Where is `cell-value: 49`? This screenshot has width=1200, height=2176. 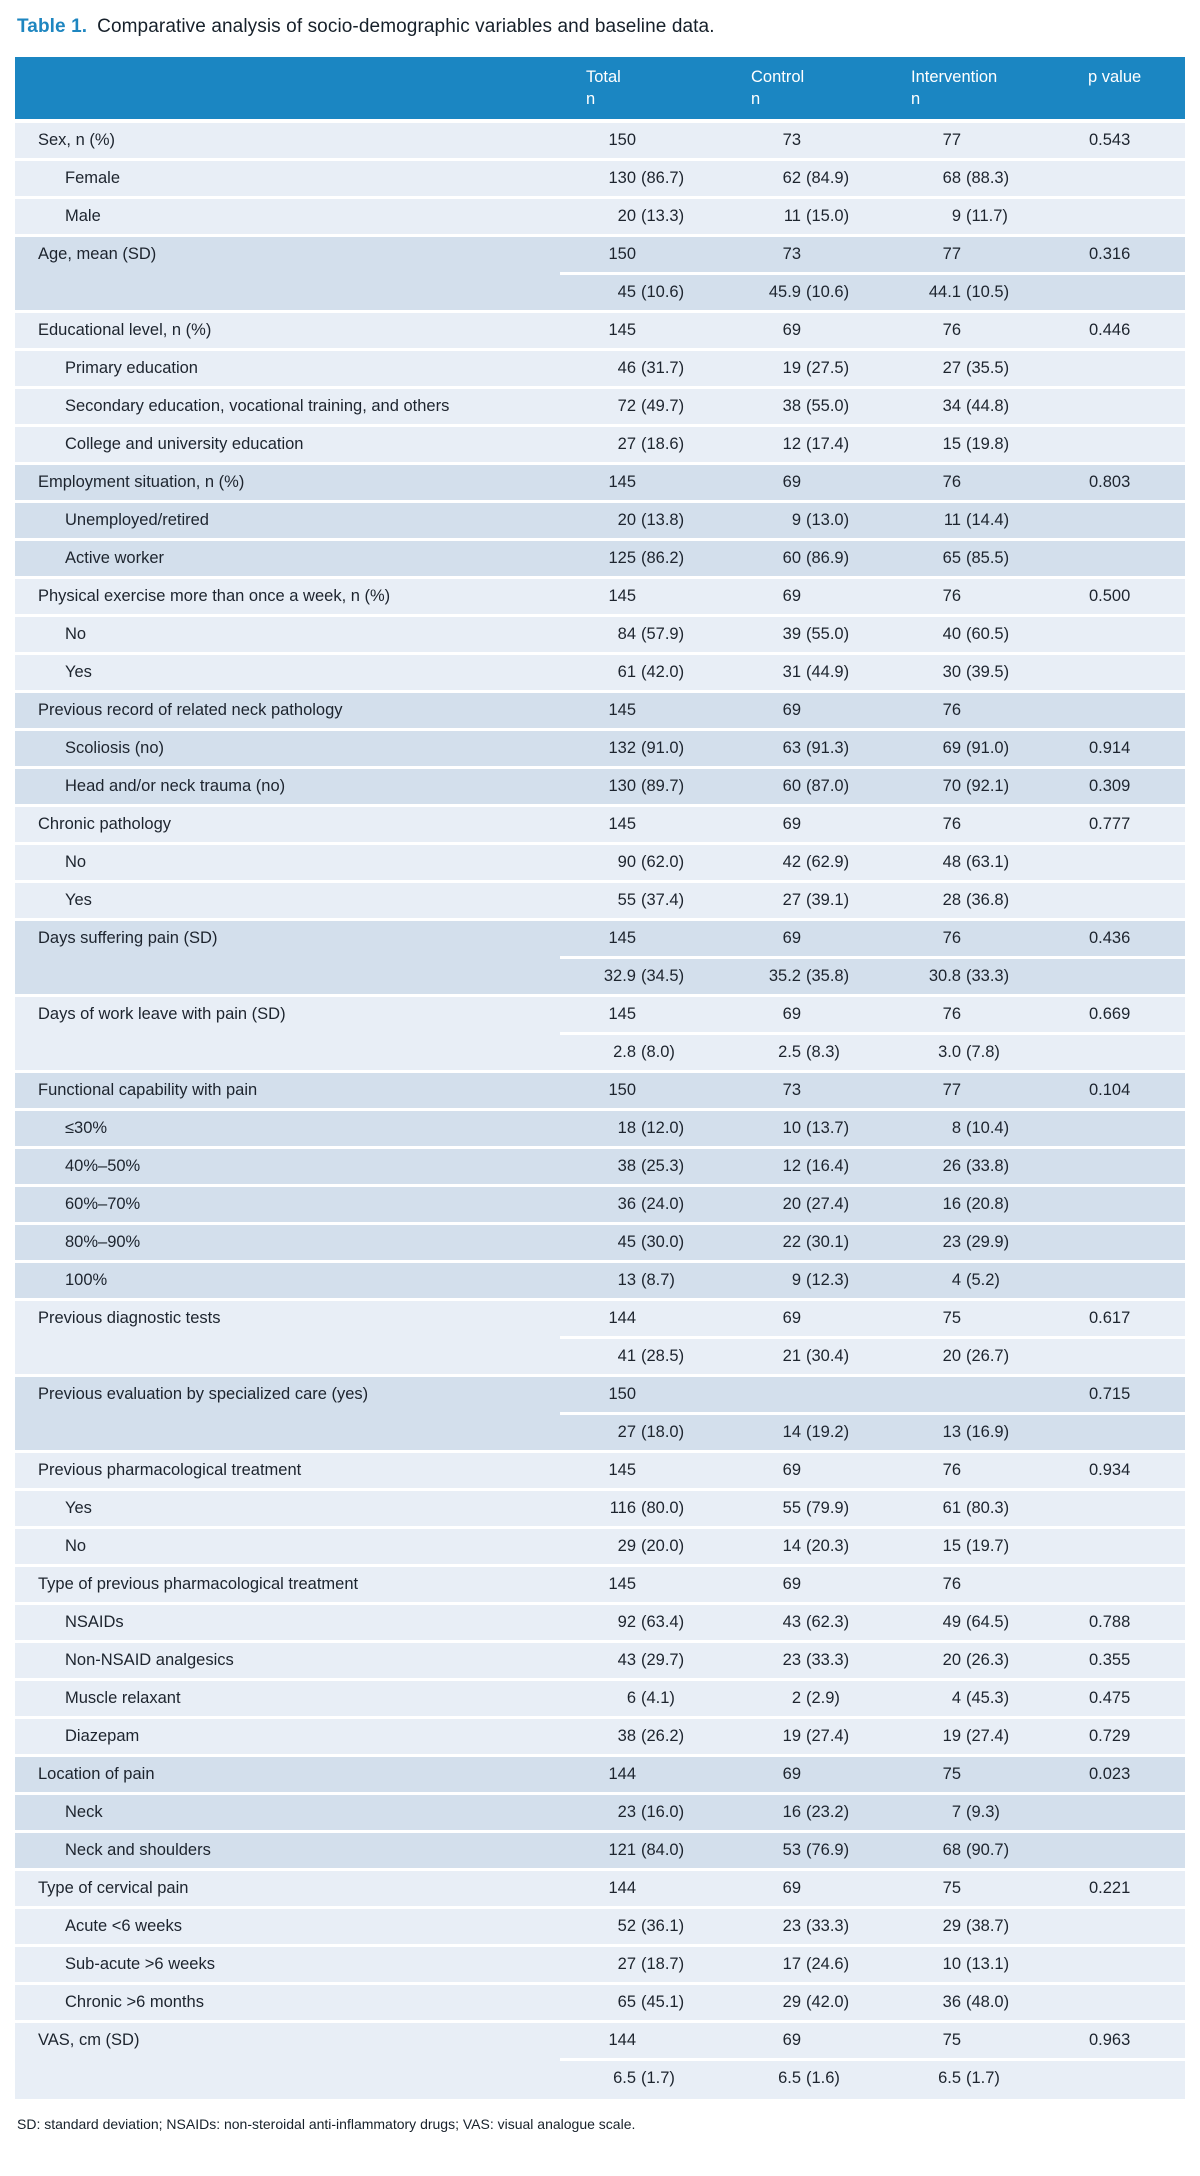 cell-value: 49 is located at coordinates (951, 1621).